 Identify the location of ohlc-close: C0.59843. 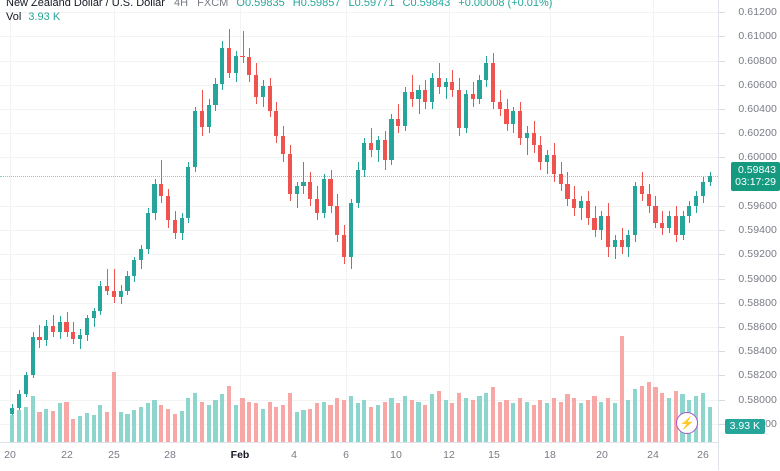
(426, 4).